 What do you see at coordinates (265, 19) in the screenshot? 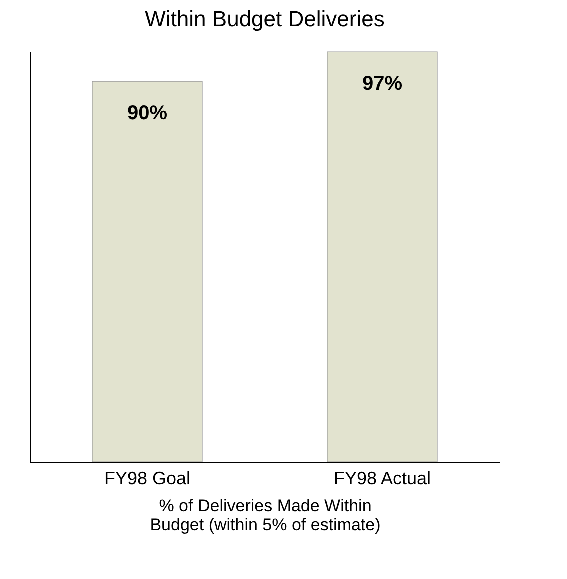
I see `chart-title: Within Budget Deliveries` at bounding box center [265, 19].